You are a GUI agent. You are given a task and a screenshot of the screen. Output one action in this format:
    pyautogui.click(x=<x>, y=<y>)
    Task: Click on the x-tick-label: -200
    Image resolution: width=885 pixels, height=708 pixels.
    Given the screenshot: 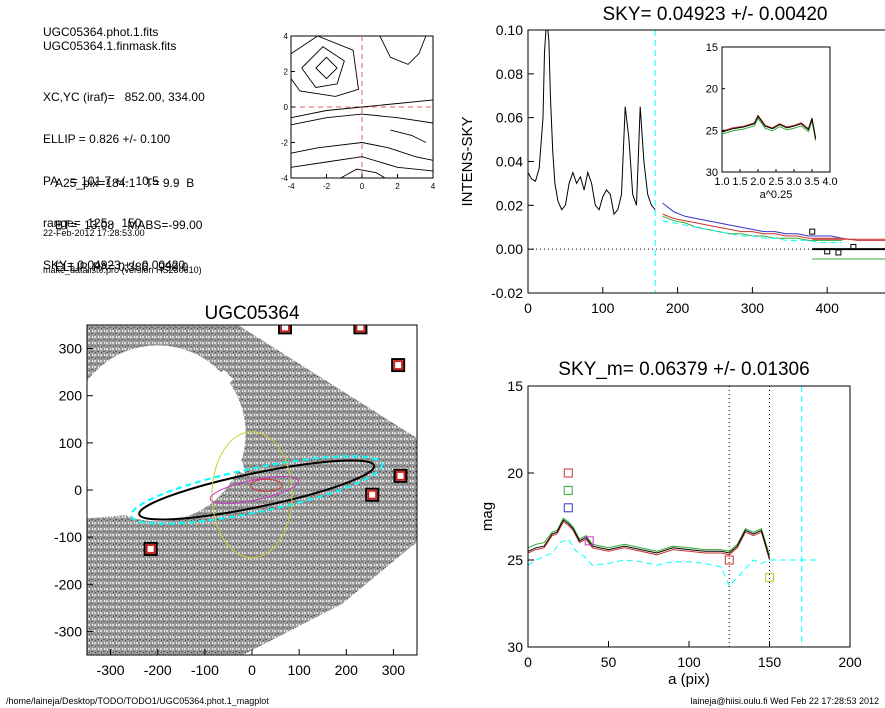 What is the action you would take?
    pyautogui.click(x=158, y=670)
    